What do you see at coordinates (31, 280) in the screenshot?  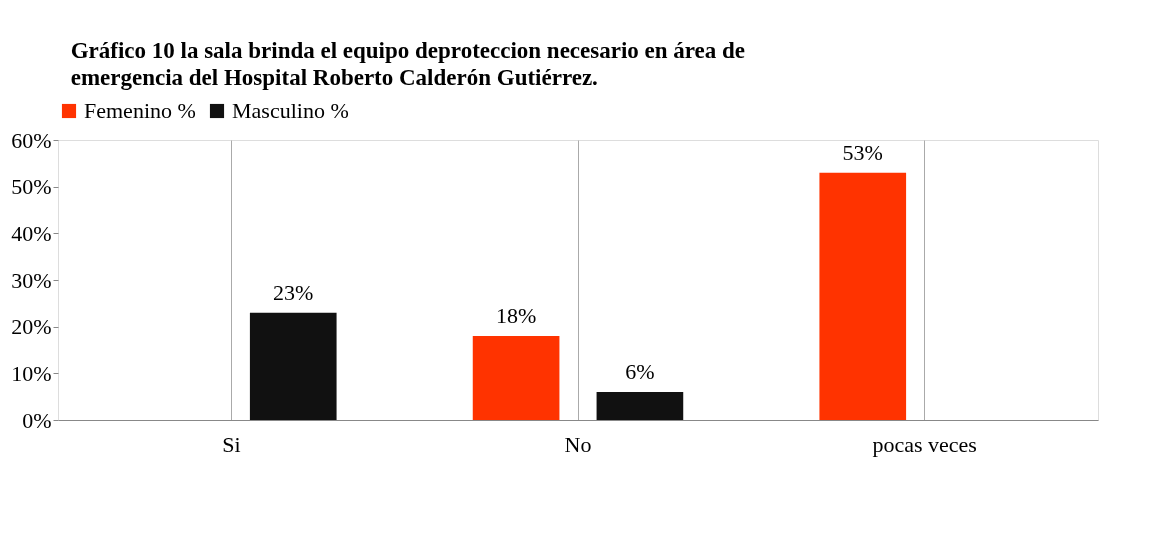 I see `y-tick-label: 30%` at bounding box center [31, 280].